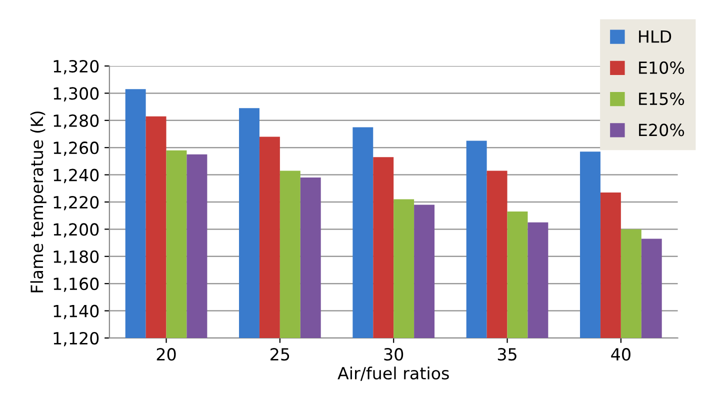  What do you see at coordinates (655, 36) in the screenshot?
I see `legend-label: HLD` at bounding box center [655, 36].